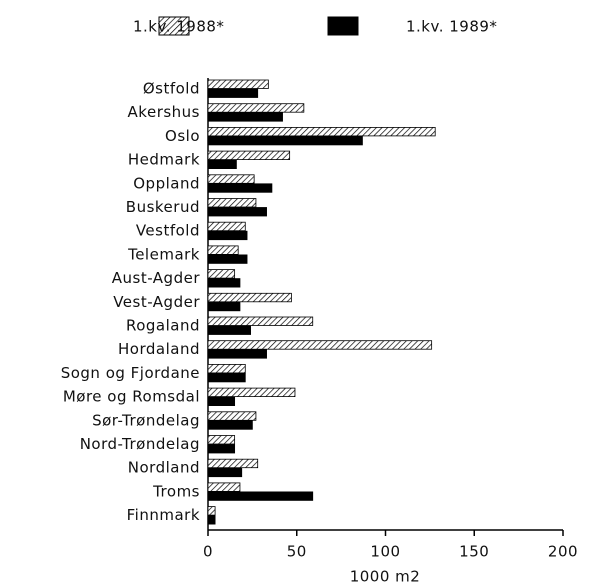 This screenshot has height=588, width=598. I want to click on y-tick-label: Nord-Trøndelag, so click(140, 444).